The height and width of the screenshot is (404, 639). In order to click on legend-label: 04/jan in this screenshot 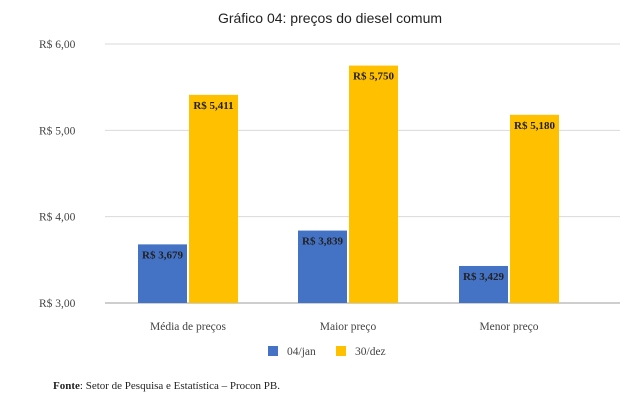, I will do `click(301, 352)`.